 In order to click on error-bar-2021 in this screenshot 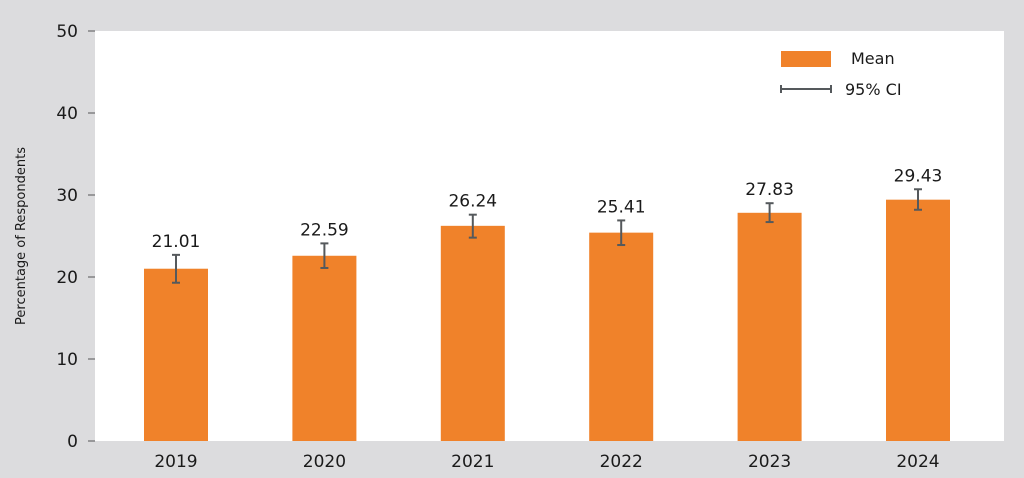, I will do `click(472, 226)`.